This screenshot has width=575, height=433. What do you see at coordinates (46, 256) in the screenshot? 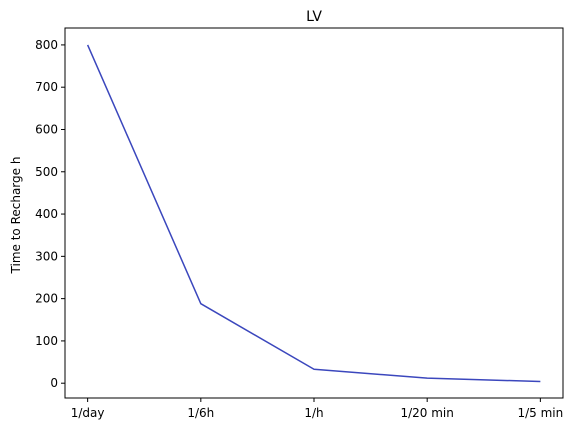
I see `y-tick-label: 300` at bounding box center [46, 256].